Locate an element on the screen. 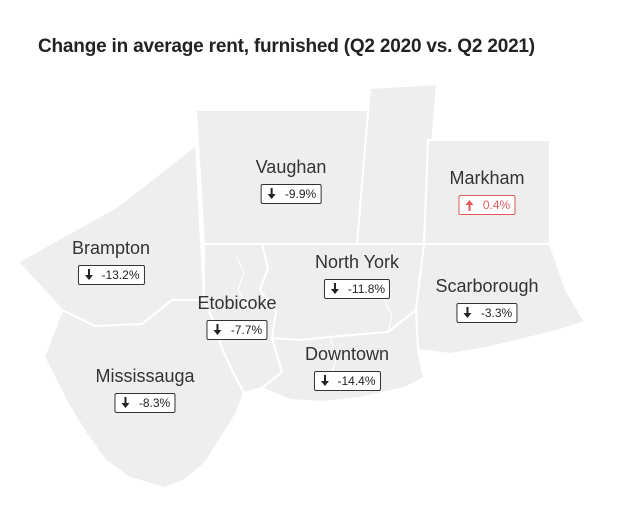 The width and height of the screenshot is (629, 507). change-value-brampton: -13.2% is located at coordinates (120, 275).